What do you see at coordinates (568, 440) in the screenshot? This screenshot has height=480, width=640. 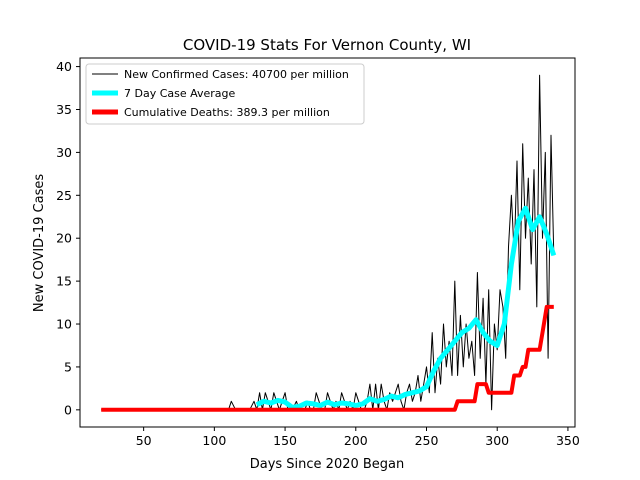 I see `x-tick-label: 350` at bounding box center [568, 440].